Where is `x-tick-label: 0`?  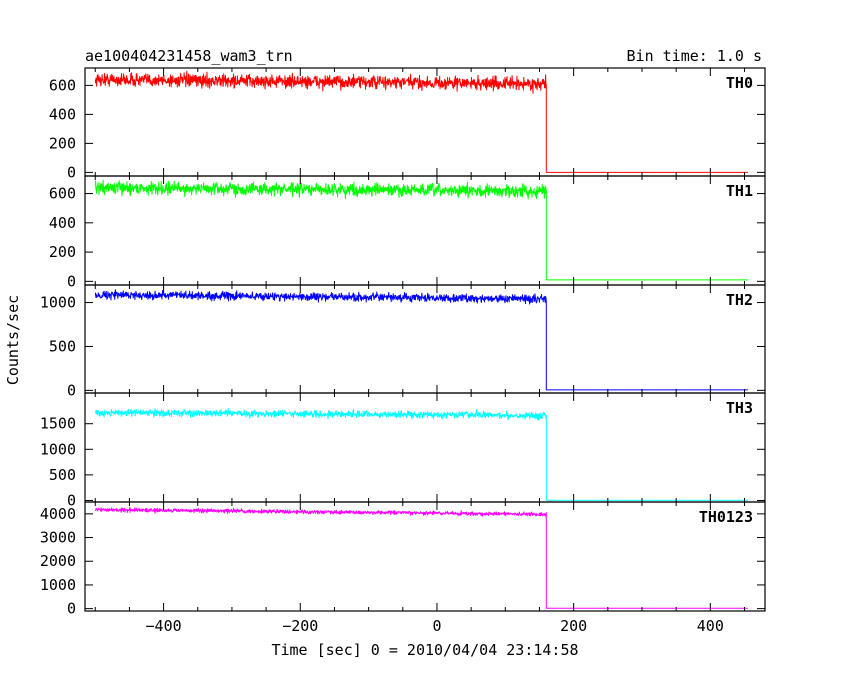 x-tick-label: 0 is located at coordinates (436, 626).